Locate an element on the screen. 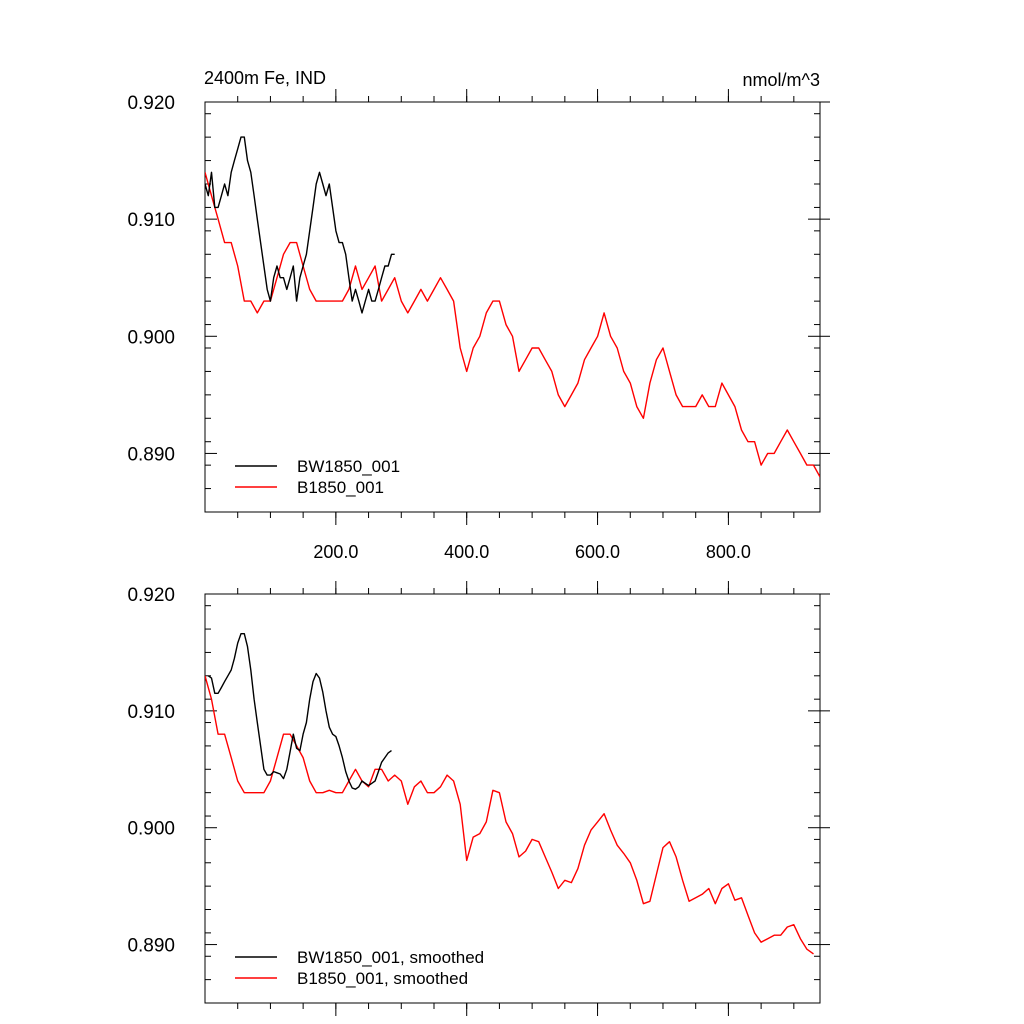  figure-title: 2400m Fe, IND is located at coordinates (265, 78).